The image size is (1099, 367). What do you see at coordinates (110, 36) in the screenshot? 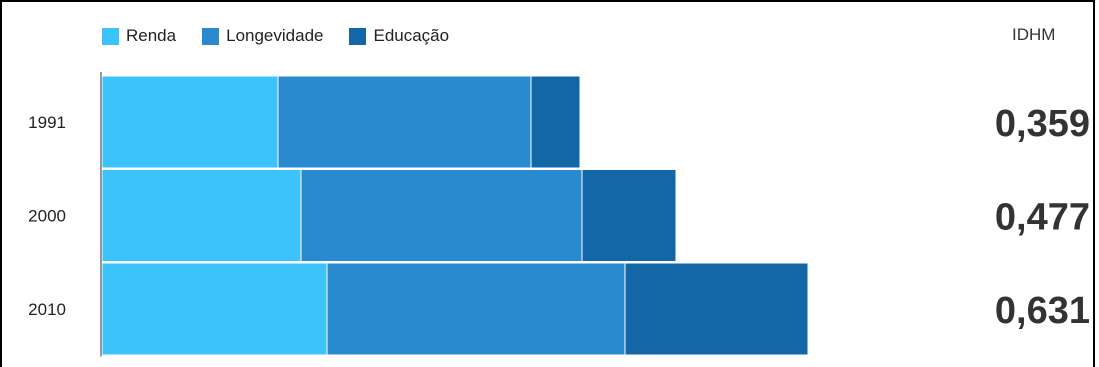
I see `legend-swatch-renda` at bounding box center [110, 36].